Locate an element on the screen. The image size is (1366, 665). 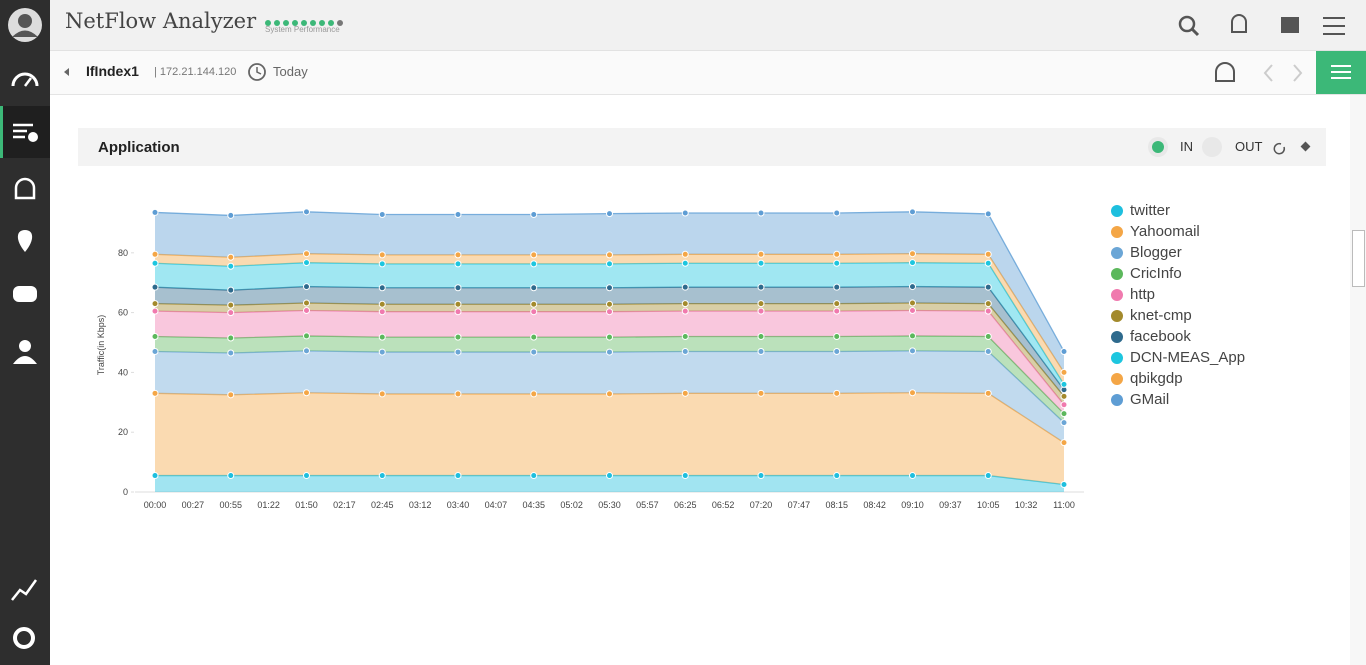
clock-icon is located at coordinates (257, 72).